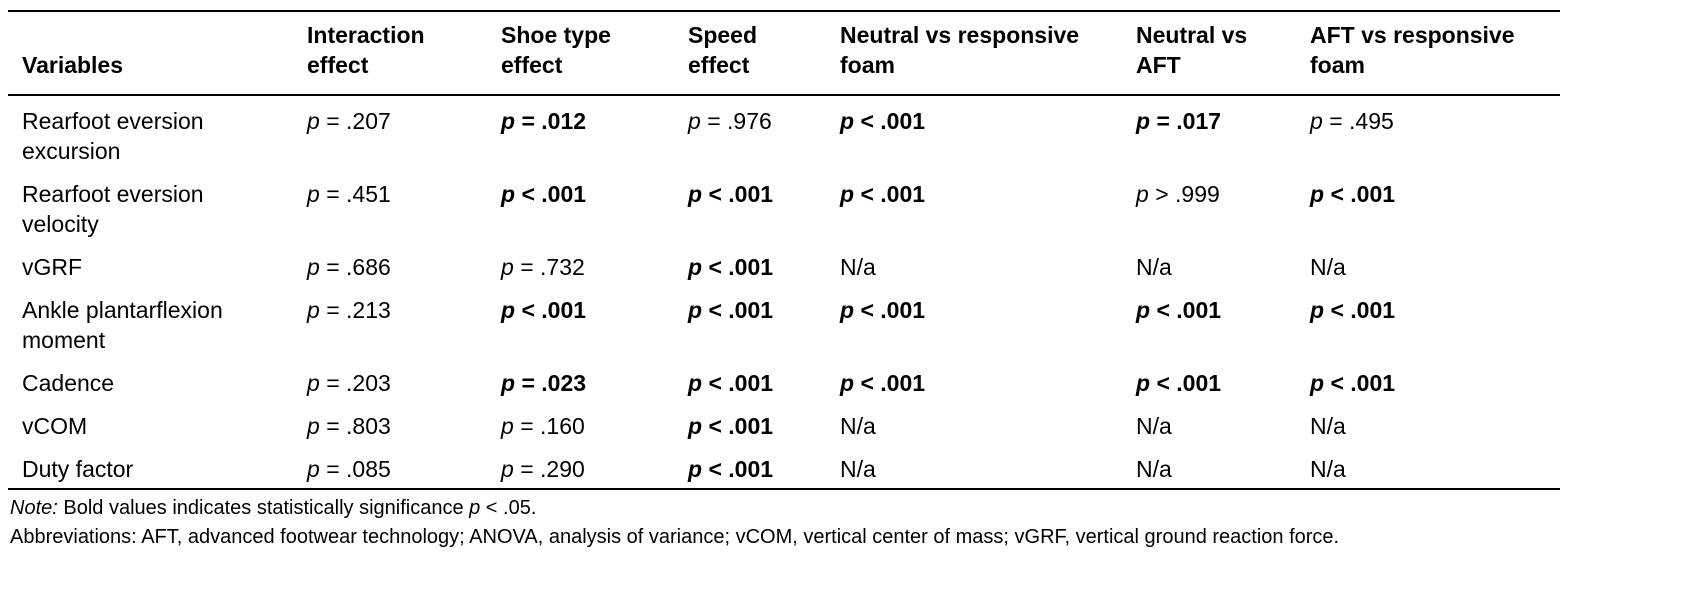 The width and height of the screenshot is (1703, 600). I want to click on table-row: vCOM p = .803 p = .160 p < .001 N/a N/a N/a, so click(784, 423).